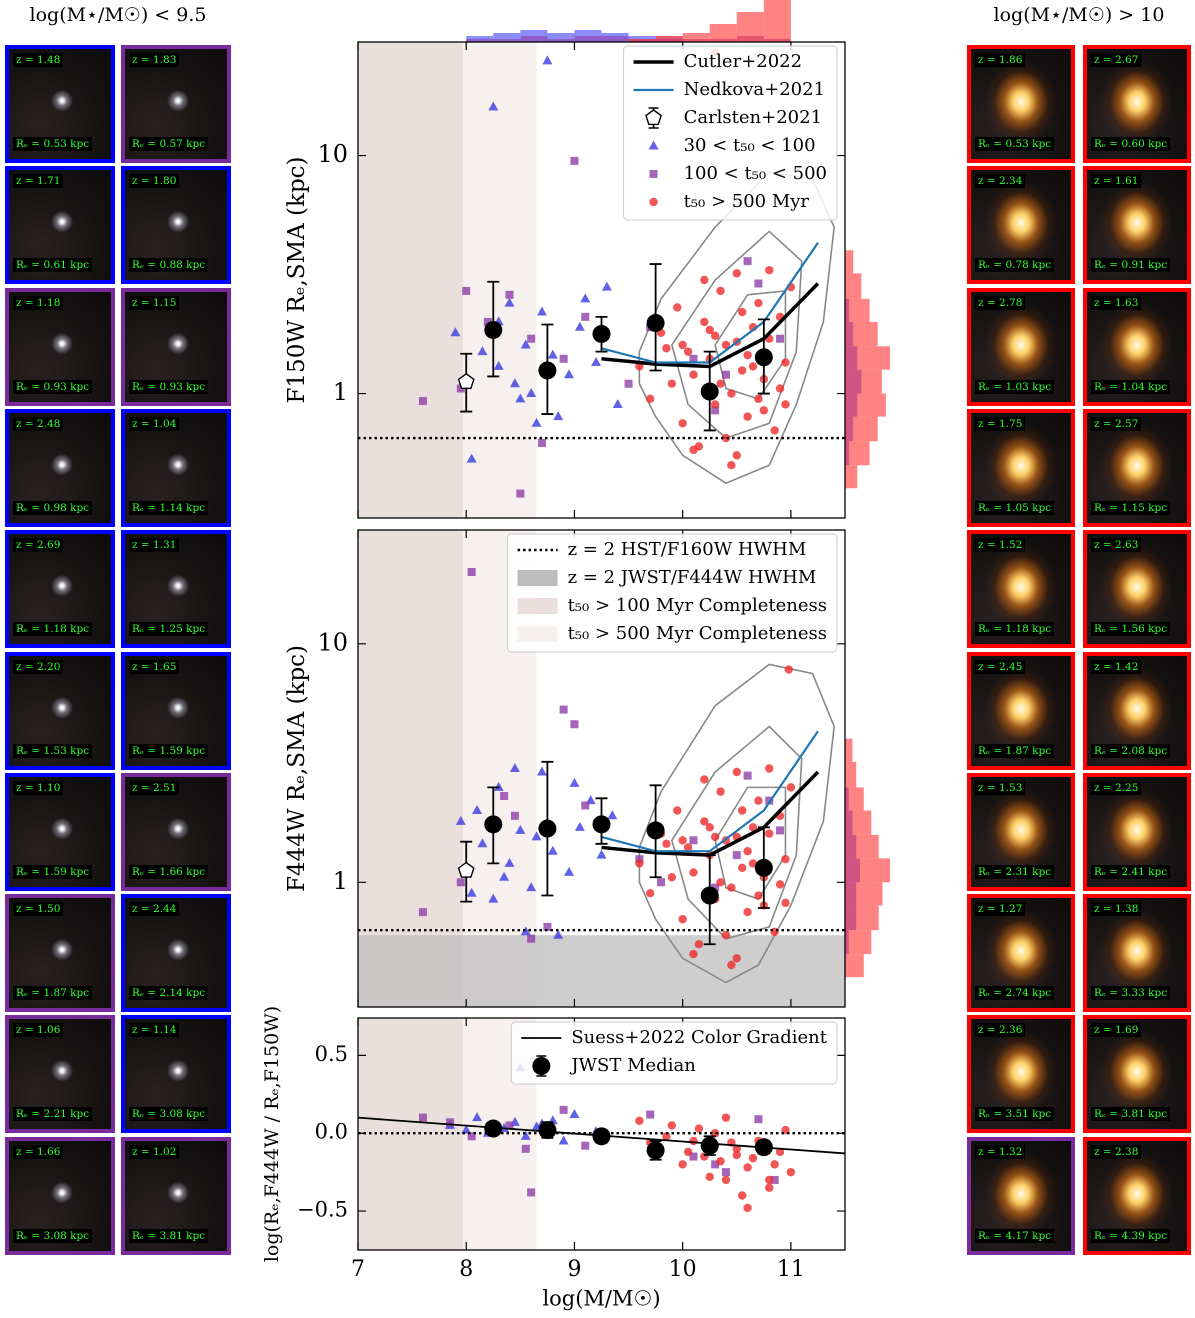 The height and width of the screenshot is (1318, 1195). I want to click on y-tick-label: −0.5, so click(322, 1210).